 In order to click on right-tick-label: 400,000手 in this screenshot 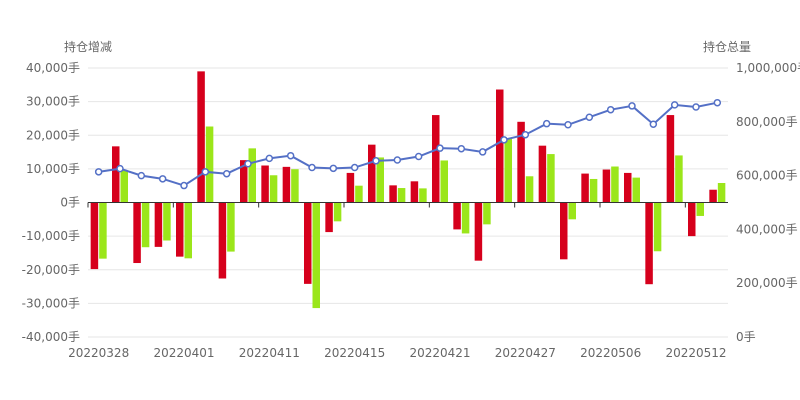, I will do `click(767, 229)`.